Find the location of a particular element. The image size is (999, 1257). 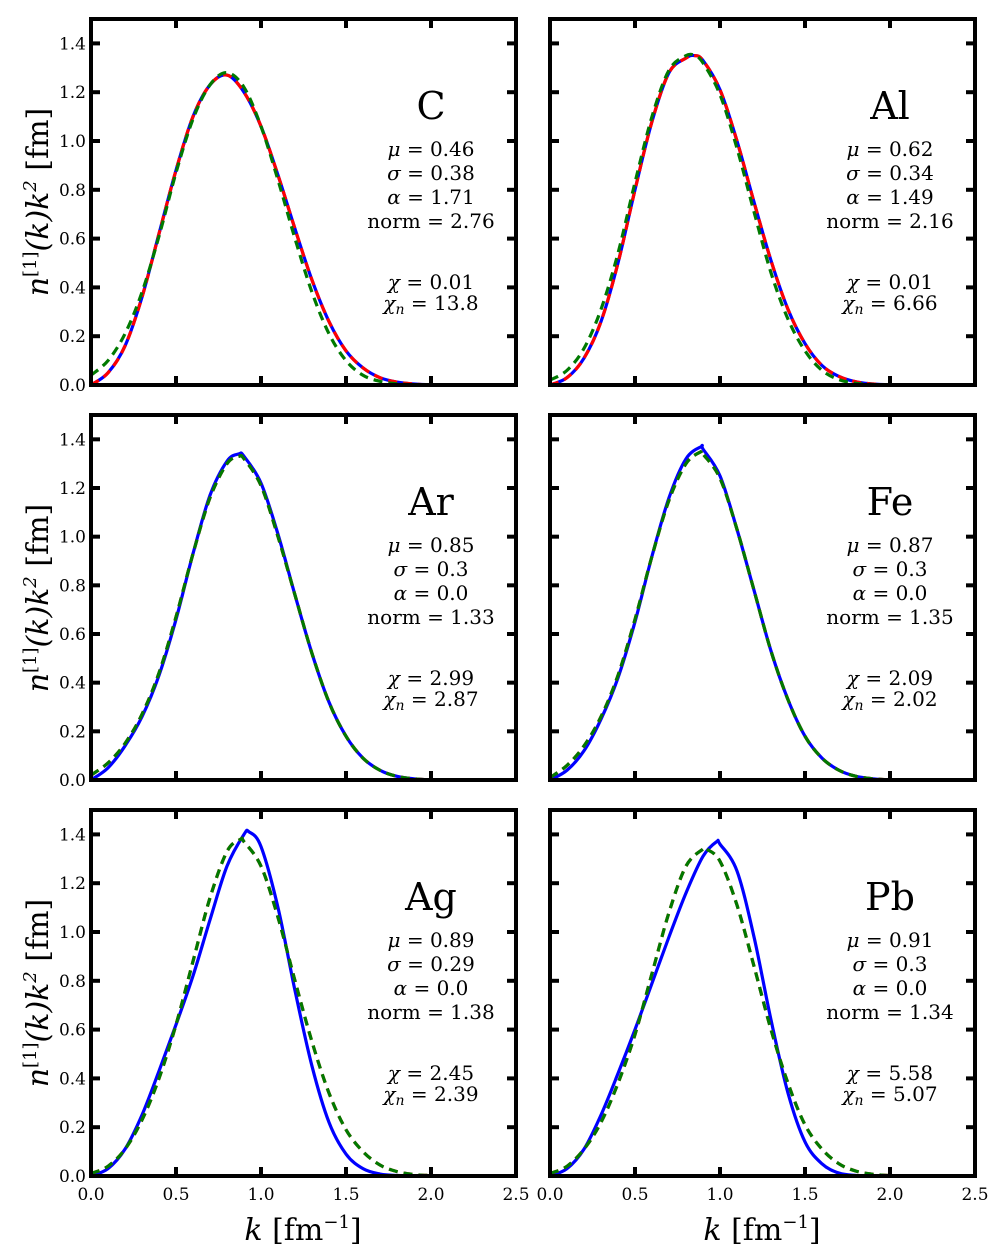

param-norm: norm = 1.35 is located at coordinates (889, 617).